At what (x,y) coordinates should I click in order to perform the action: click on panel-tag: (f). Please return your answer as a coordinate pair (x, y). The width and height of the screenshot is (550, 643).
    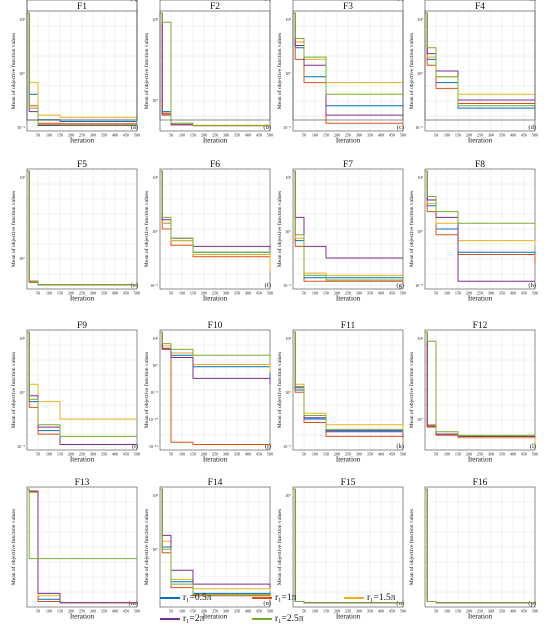
    Looking at the image, I should click on (268, 285).